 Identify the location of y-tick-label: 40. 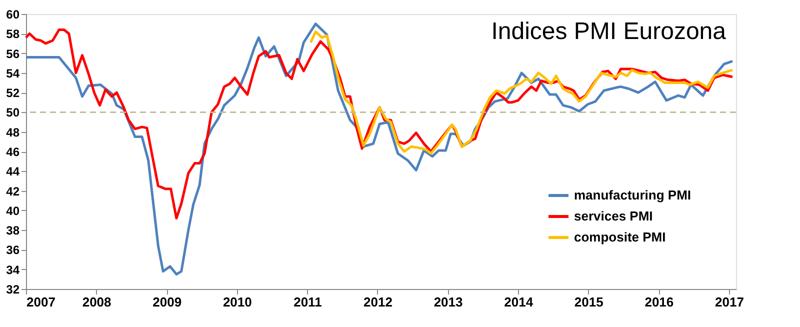
(13, 211).